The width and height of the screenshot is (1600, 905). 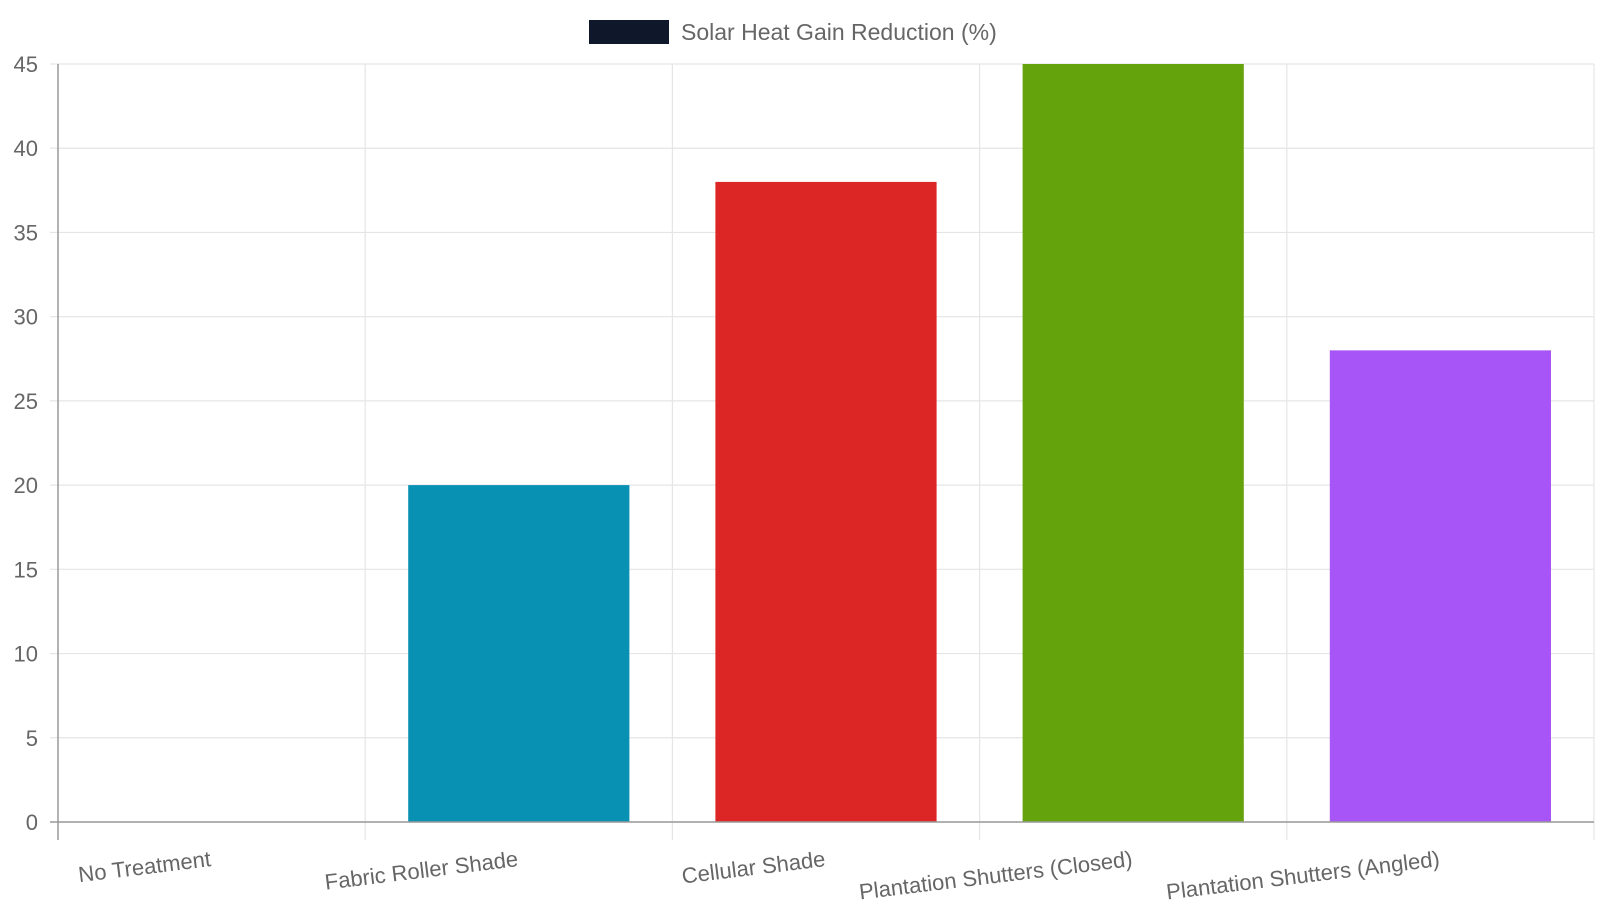 What do you see at coordinates (26, 485) in the screenshot?
I see `y-tick-label: 20` at bounding box center [26, 485].